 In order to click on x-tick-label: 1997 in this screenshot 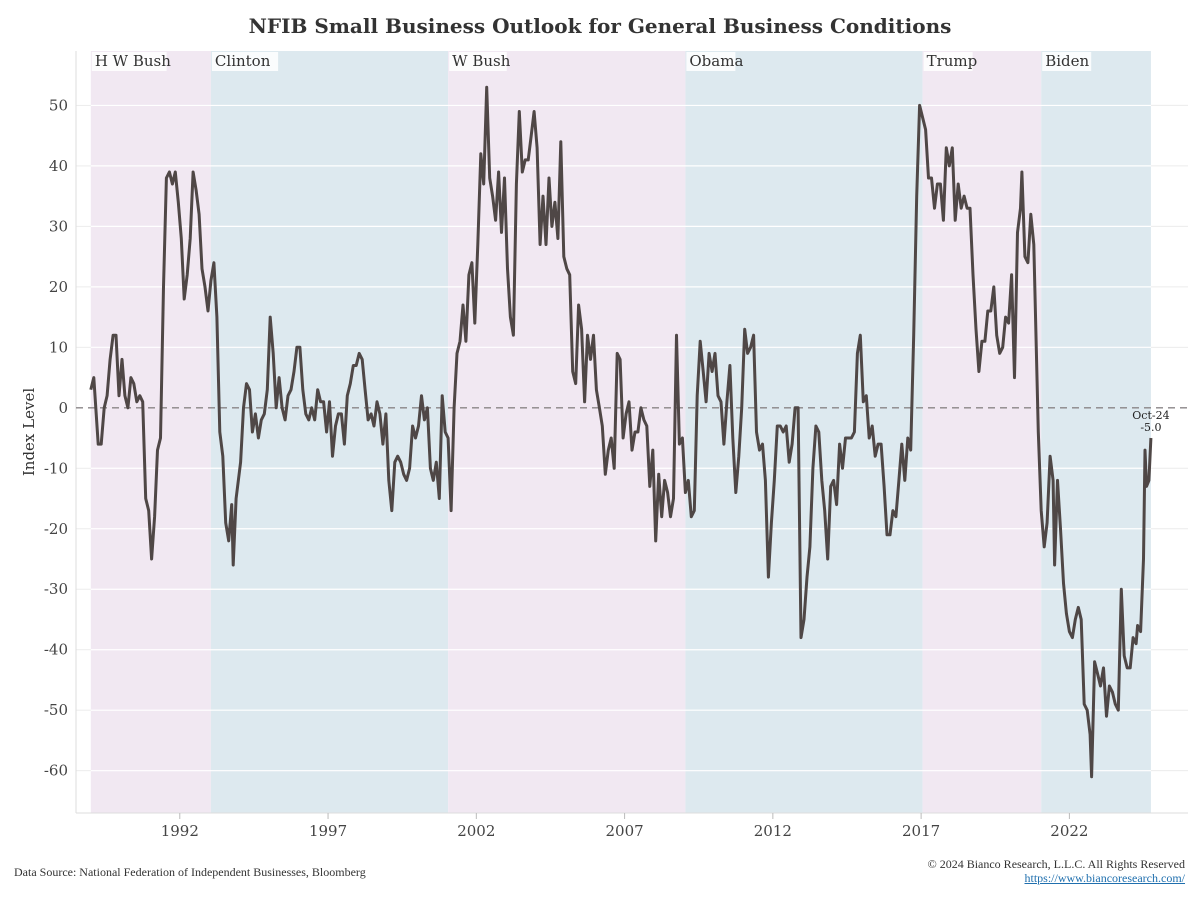, I will do `click(328, 831)`.